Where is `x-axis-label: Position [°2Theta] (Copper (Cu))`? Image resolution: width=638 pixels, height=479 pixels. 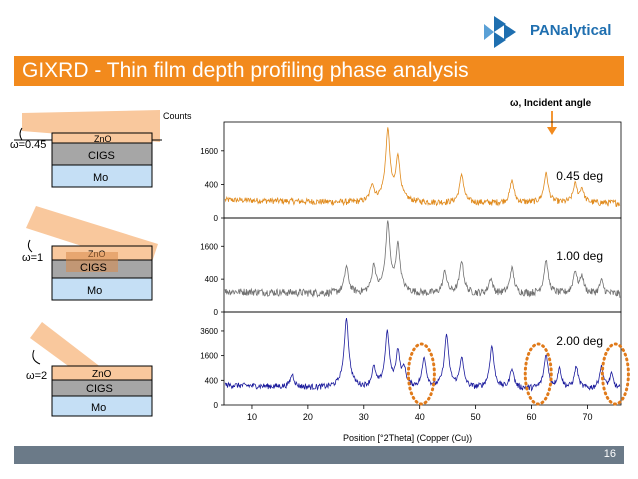
x-axis-label: Position [°2Theta] (Copper (Cu)) is located at coordinates (407, 438).